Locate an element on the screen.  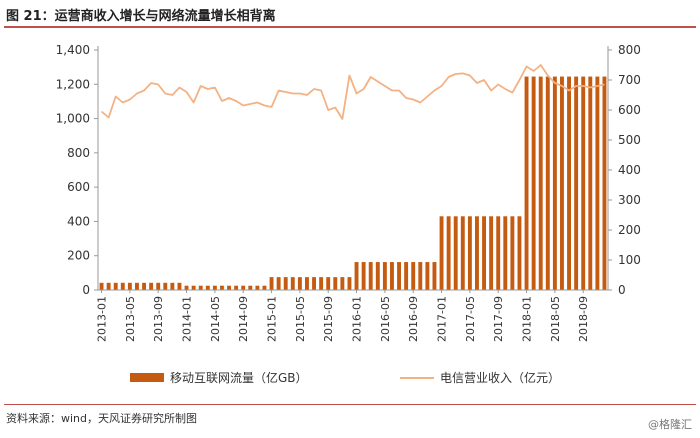
left-tick-label: 600 is located at coordinates (78, 187).